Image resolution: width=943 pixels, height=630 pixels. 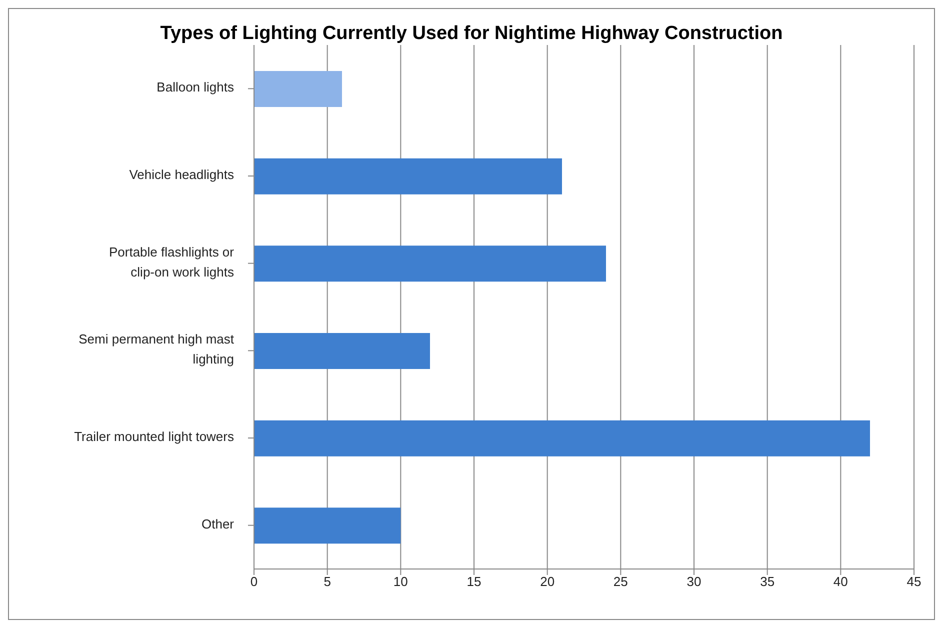 What do you see at coordinates (694, 582) in the screenshot?
I see `x-tick-label: 30` at bounding box center [694, 582].